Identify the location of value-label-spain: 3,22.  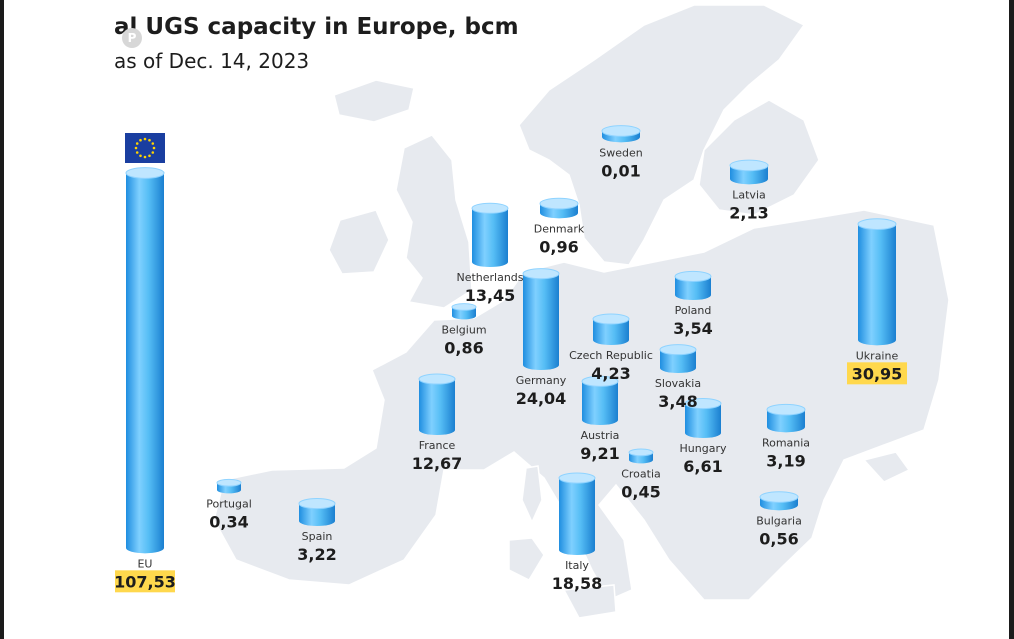
(316, 554).